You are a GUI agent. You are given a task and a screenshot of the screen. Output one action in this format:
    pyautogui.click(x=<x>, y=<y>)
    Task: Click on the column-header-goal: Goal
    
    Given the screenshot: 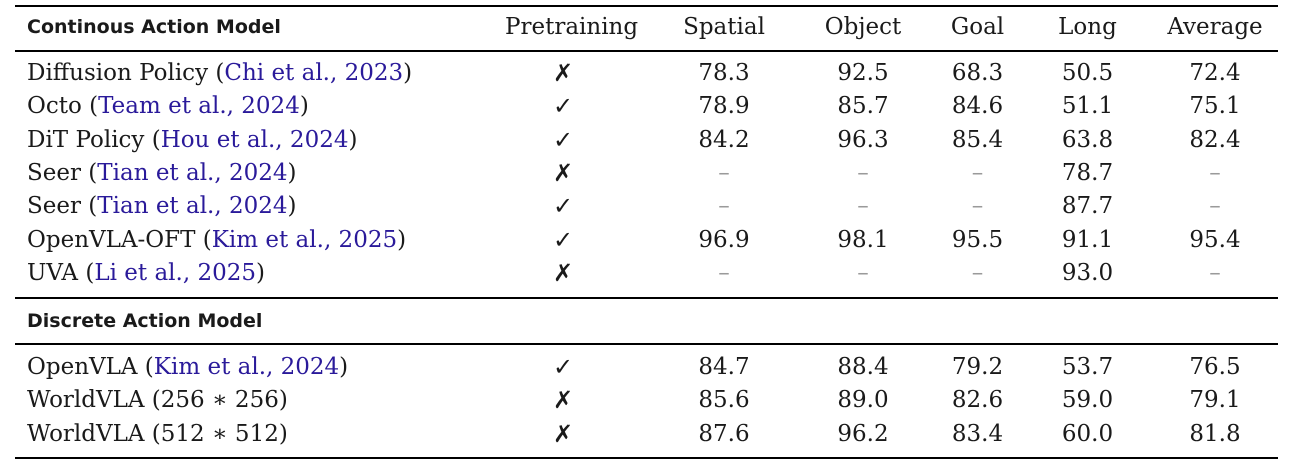 What is the action you would take?
    pyautogui.click(x=977, y=27)
    